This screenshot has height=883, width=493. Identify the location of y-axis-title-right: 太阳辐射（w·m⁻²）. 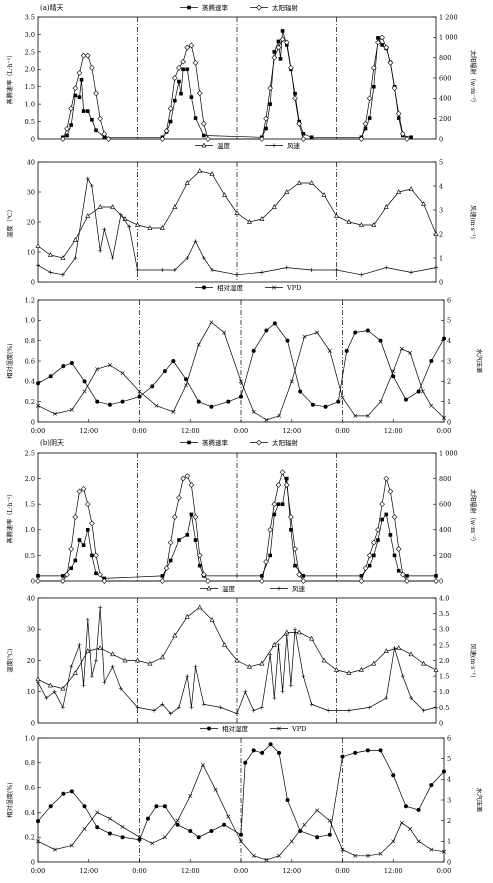
(473, 517).